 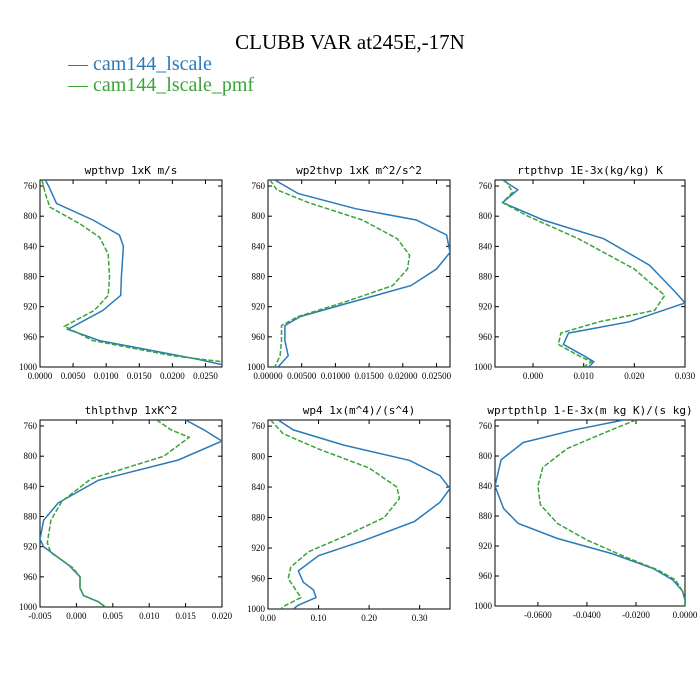 What do you see at coordinates (172, 376) in the screenshot?
I see `x-tick-label: 0.0200` at bounding box center [172, 376].